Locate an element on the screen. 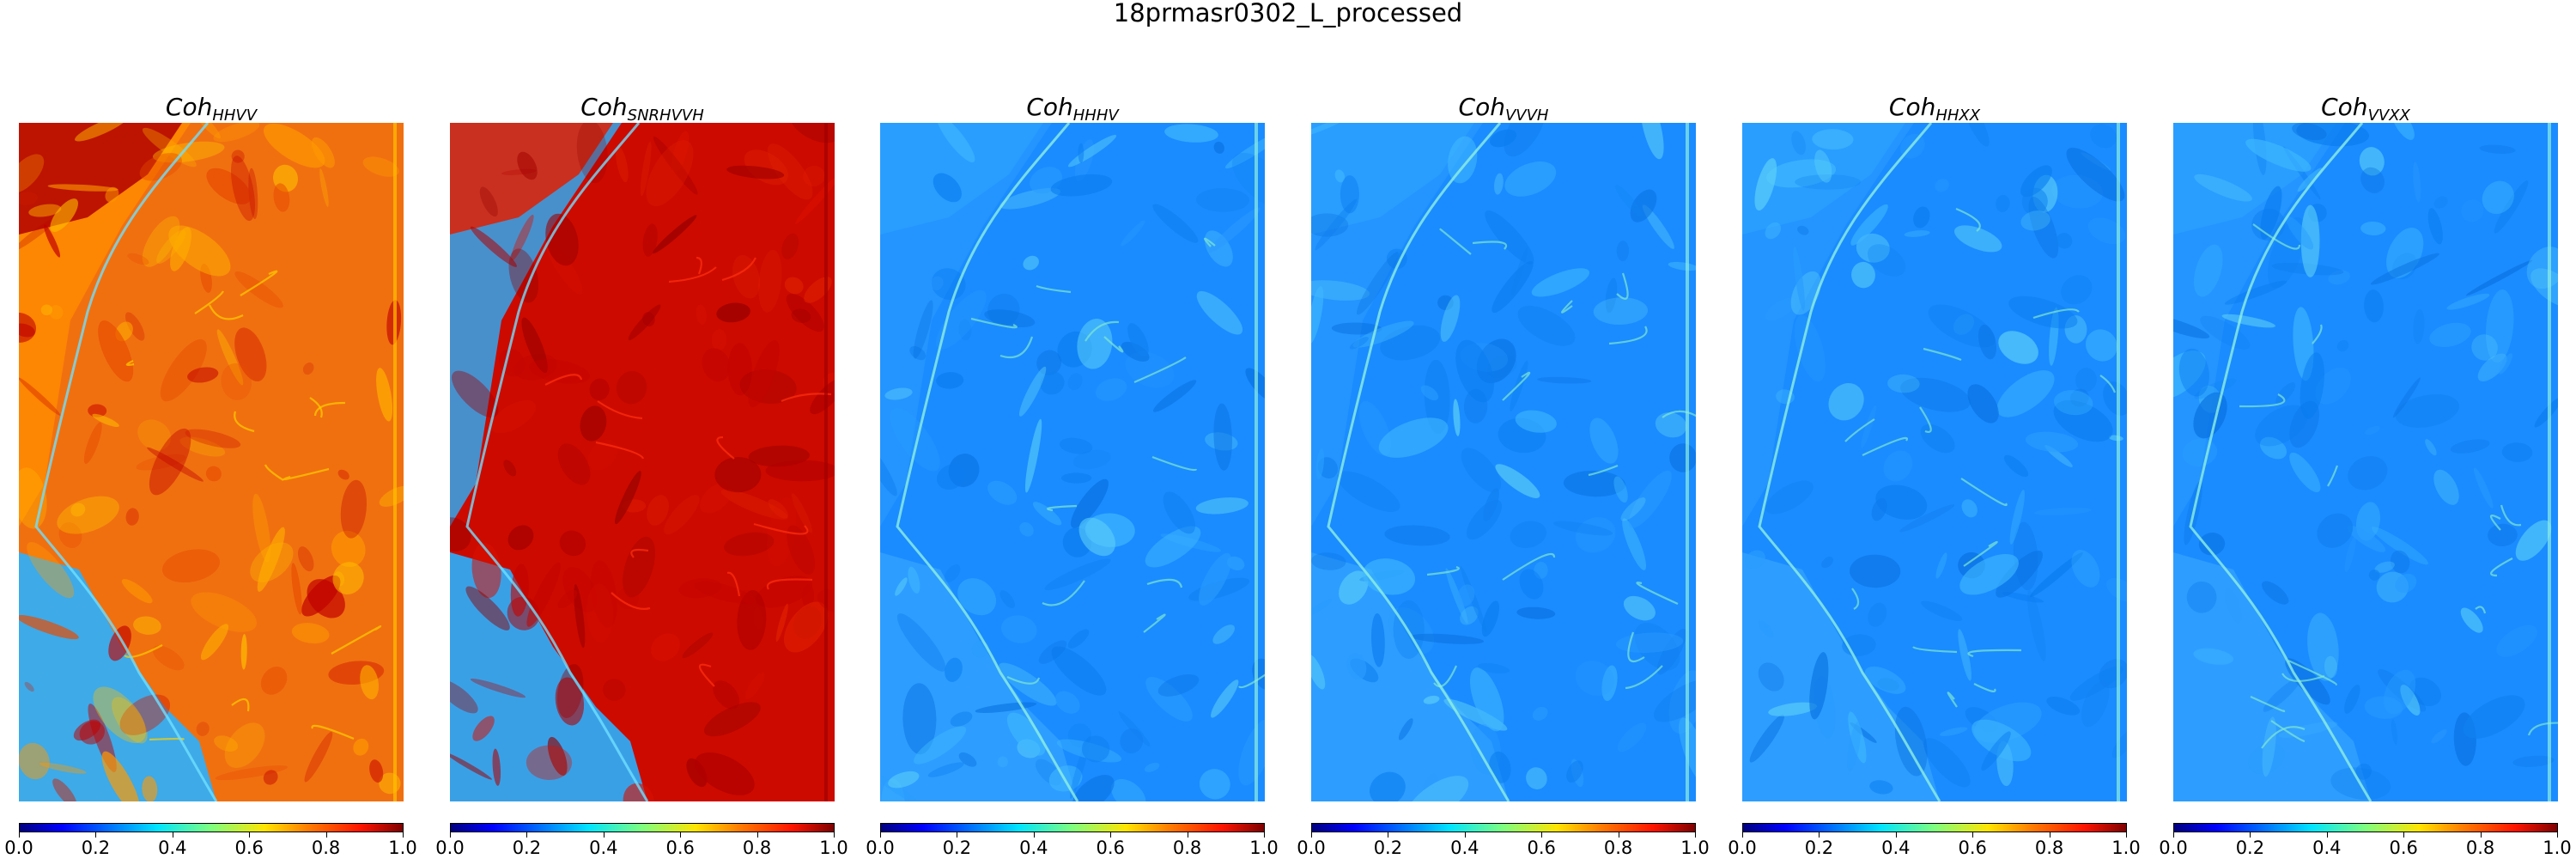 Image resolution: width=2576 pixels, height=859 pixels. panel-title-subscript: HHHV is located at coordinates (1096, 116).